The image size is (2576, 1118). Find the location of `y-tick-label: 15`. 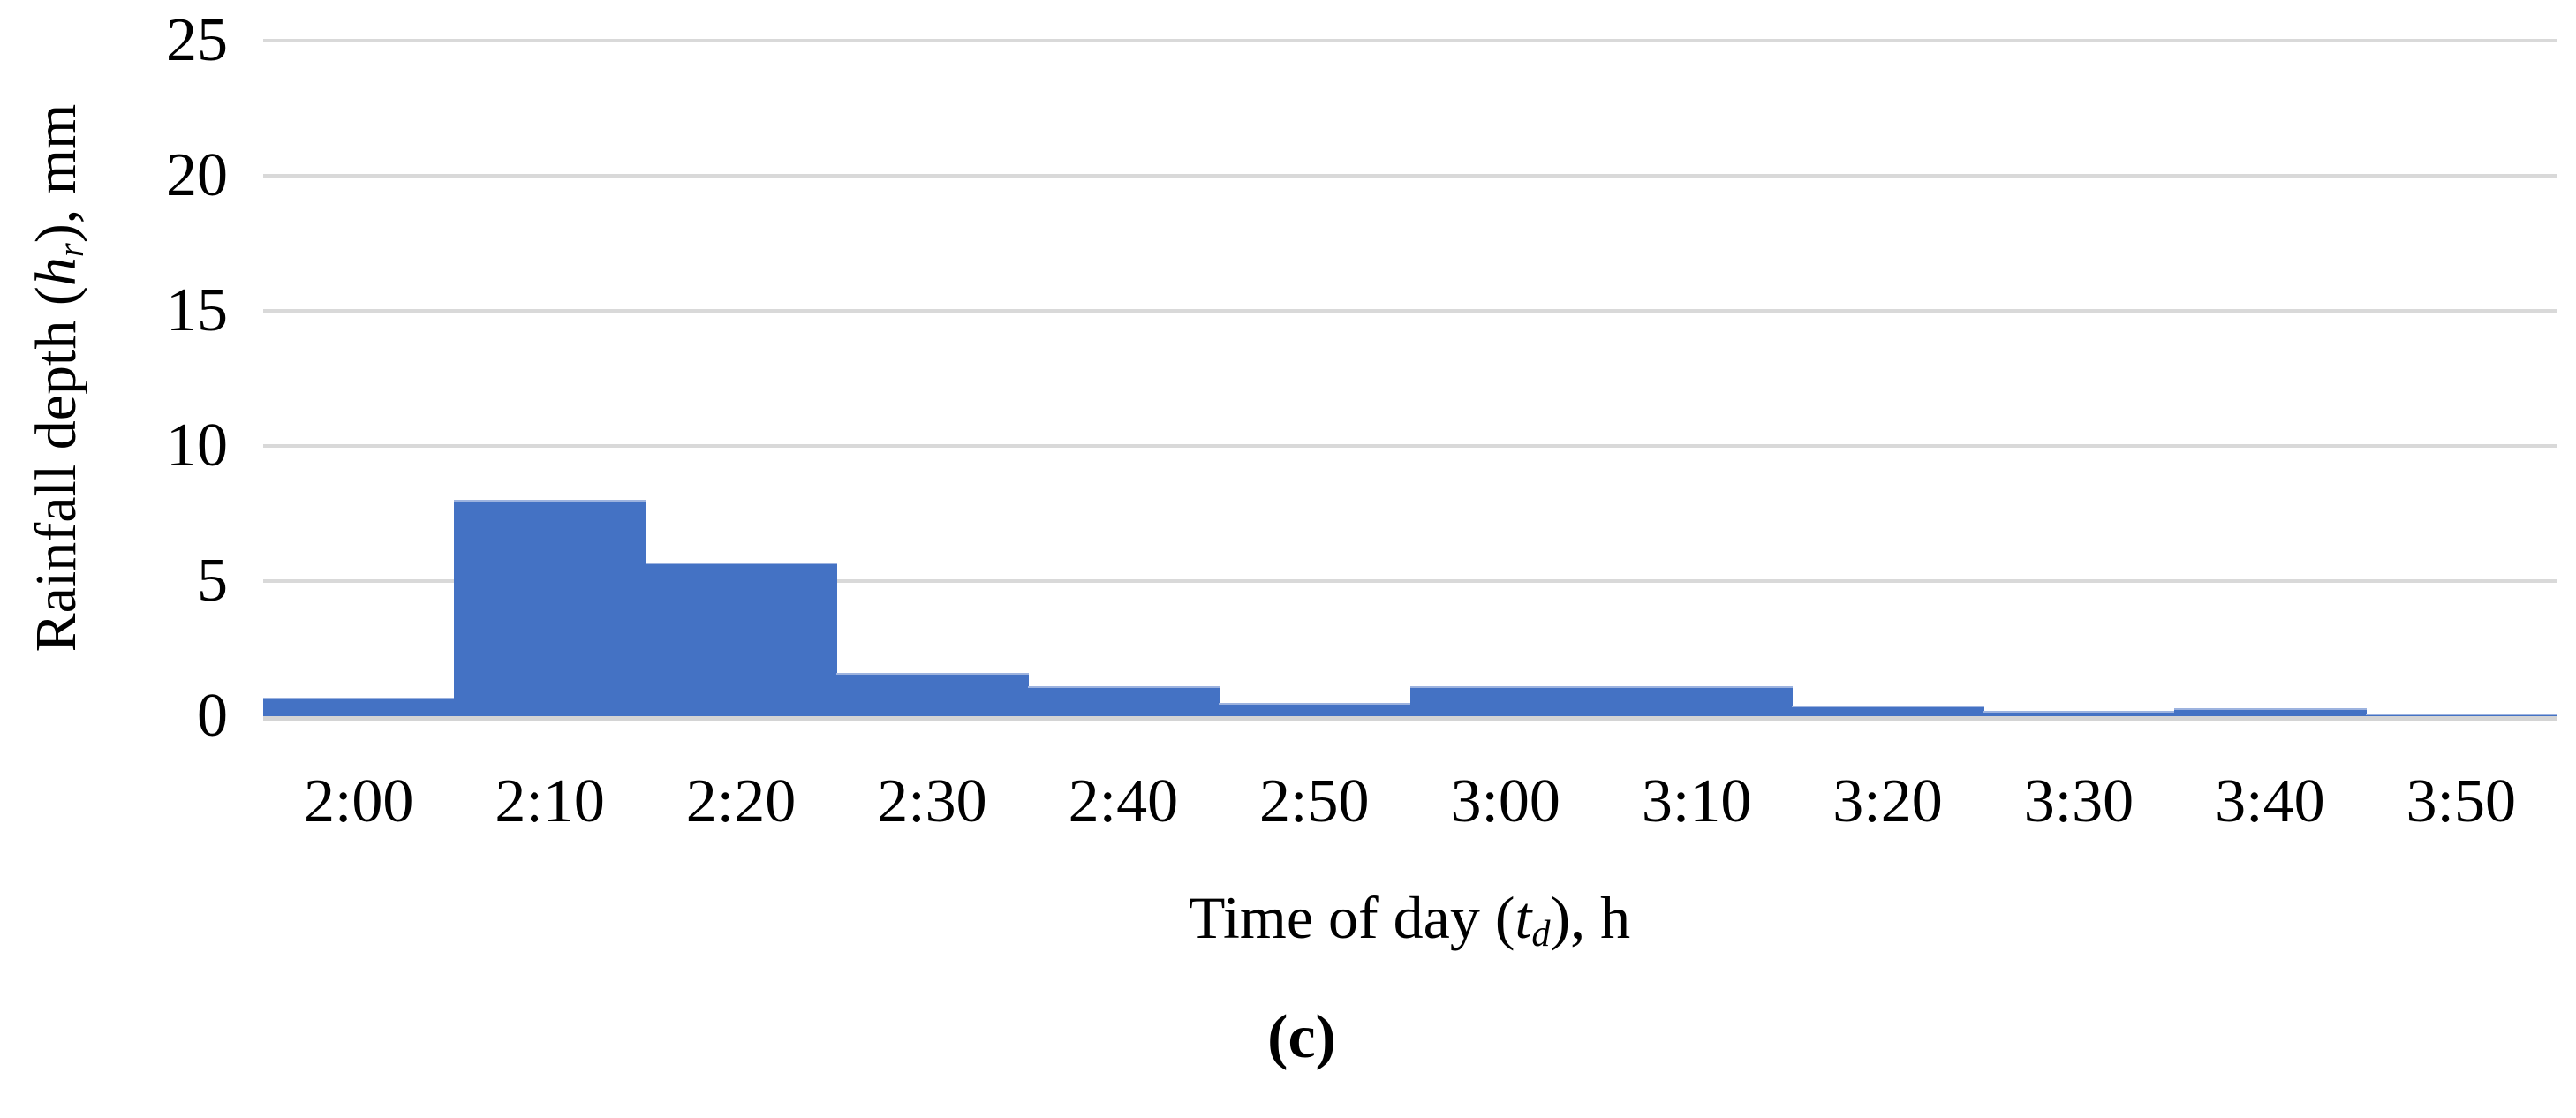

y-tick-label: 15 is located at coordinates (197, 310).